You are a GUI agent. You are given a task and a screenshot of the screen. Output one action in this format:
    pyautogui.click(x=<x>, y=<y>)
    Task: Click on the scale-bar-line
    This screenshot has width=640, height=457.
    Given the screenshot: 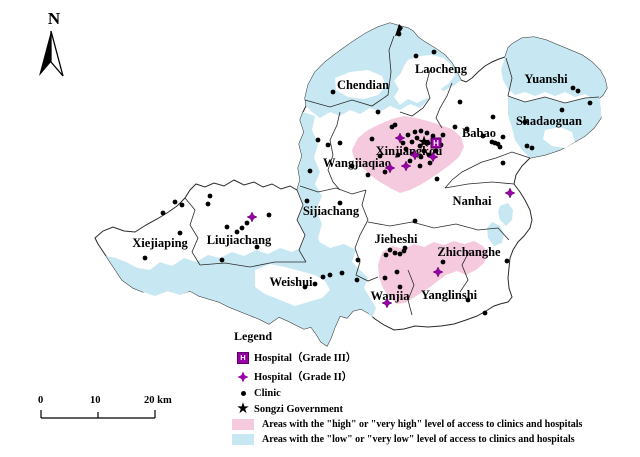 What is the action you would take?
    pyautogui.click(x=98, y=414)
    